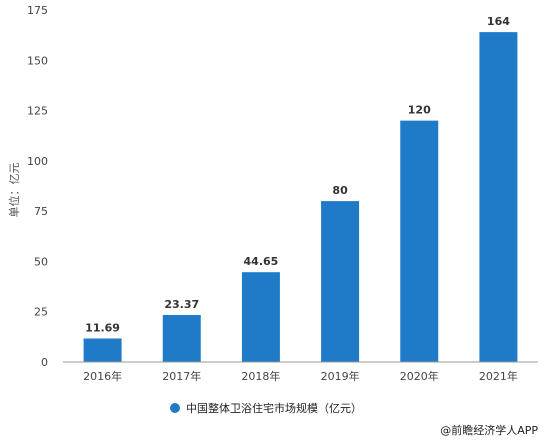  I want to click on x-tick-label: 2019年, so click(340, 376).